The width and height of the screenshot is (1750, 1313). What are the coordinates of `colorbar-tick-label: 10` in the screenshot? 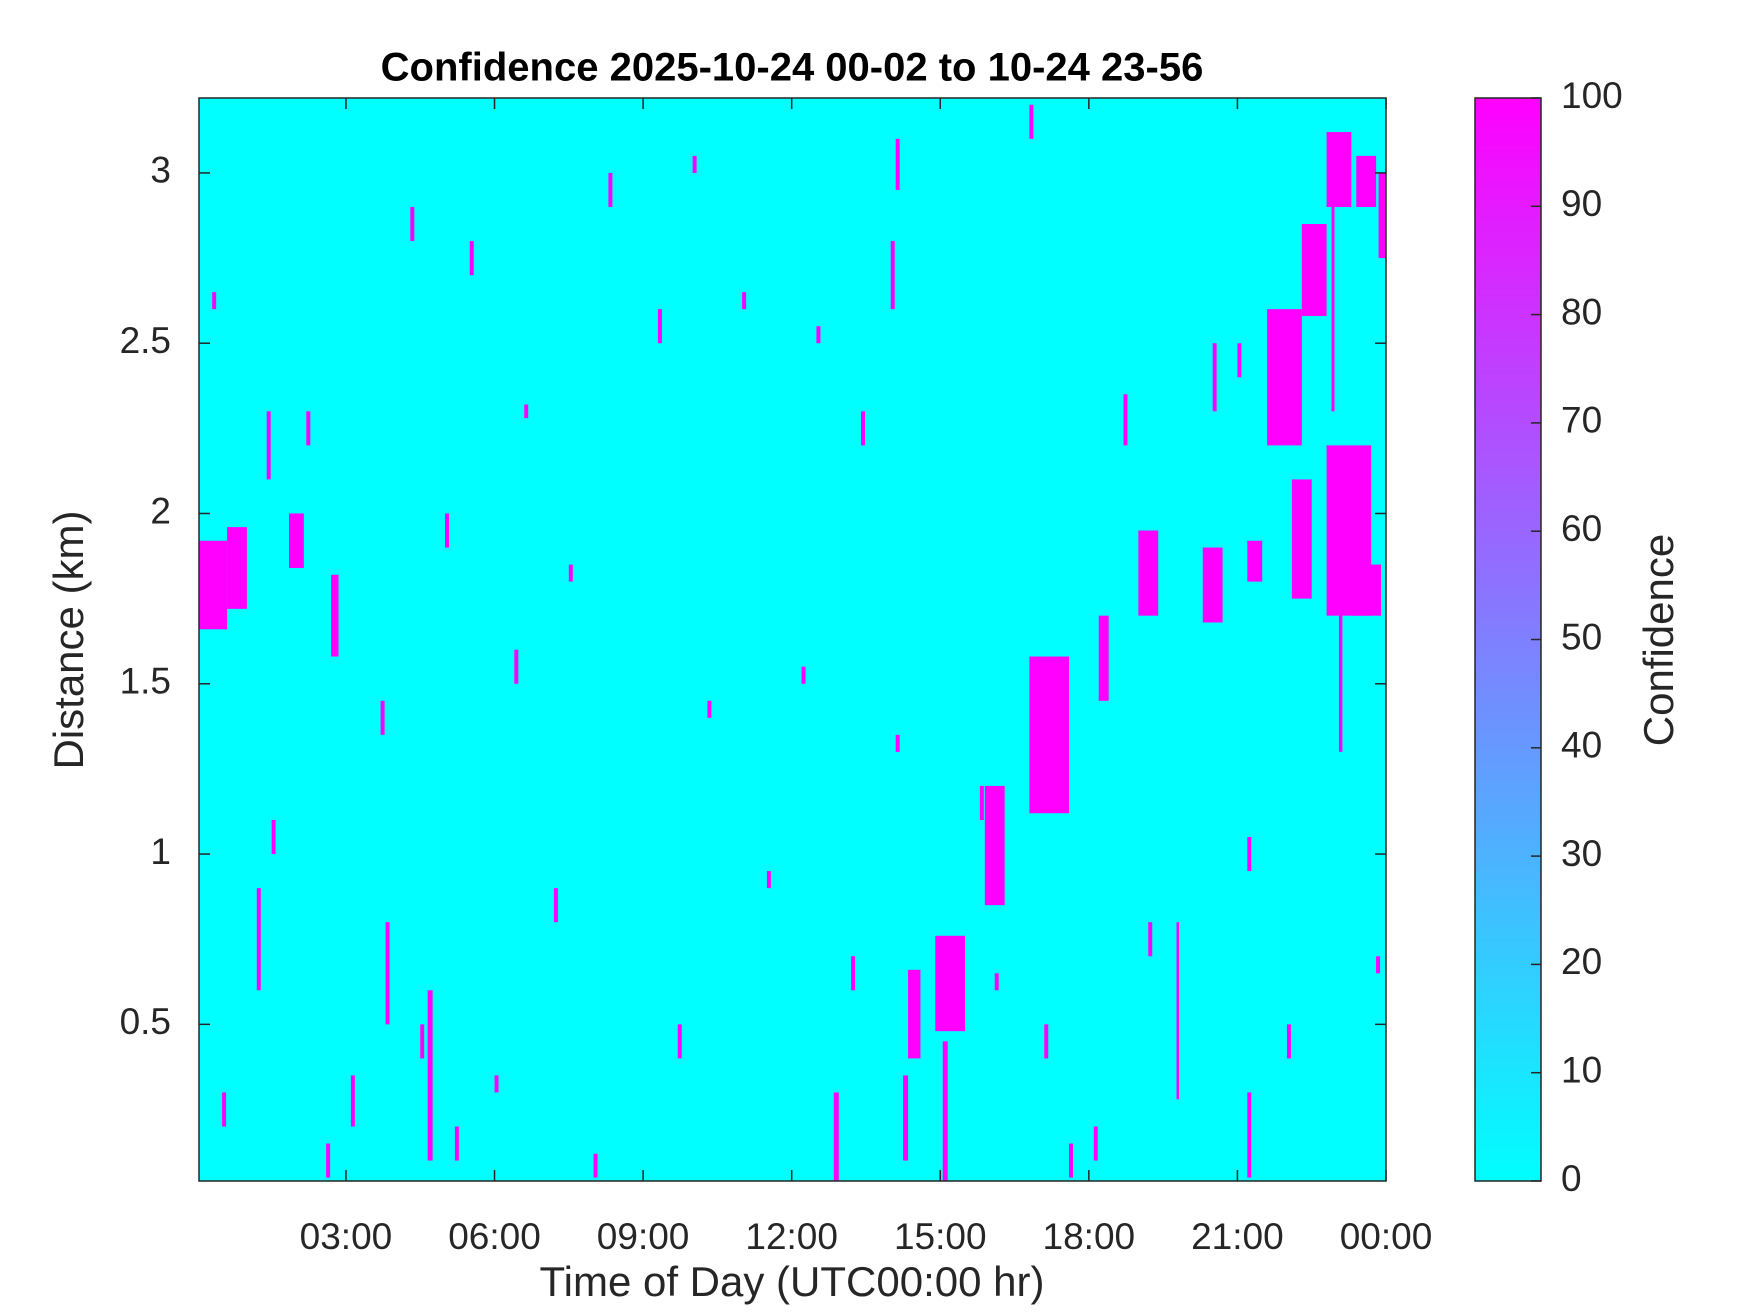 It's located at (1581, 1069).